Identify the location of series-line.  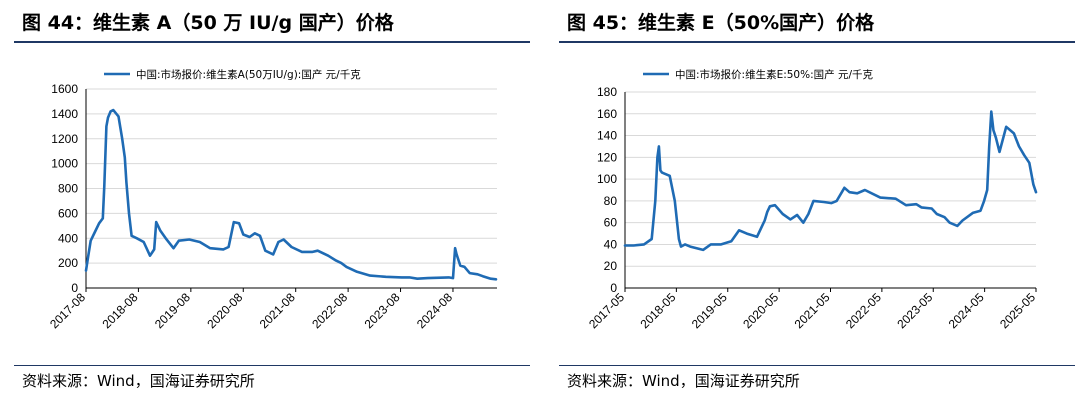
(830, 181).